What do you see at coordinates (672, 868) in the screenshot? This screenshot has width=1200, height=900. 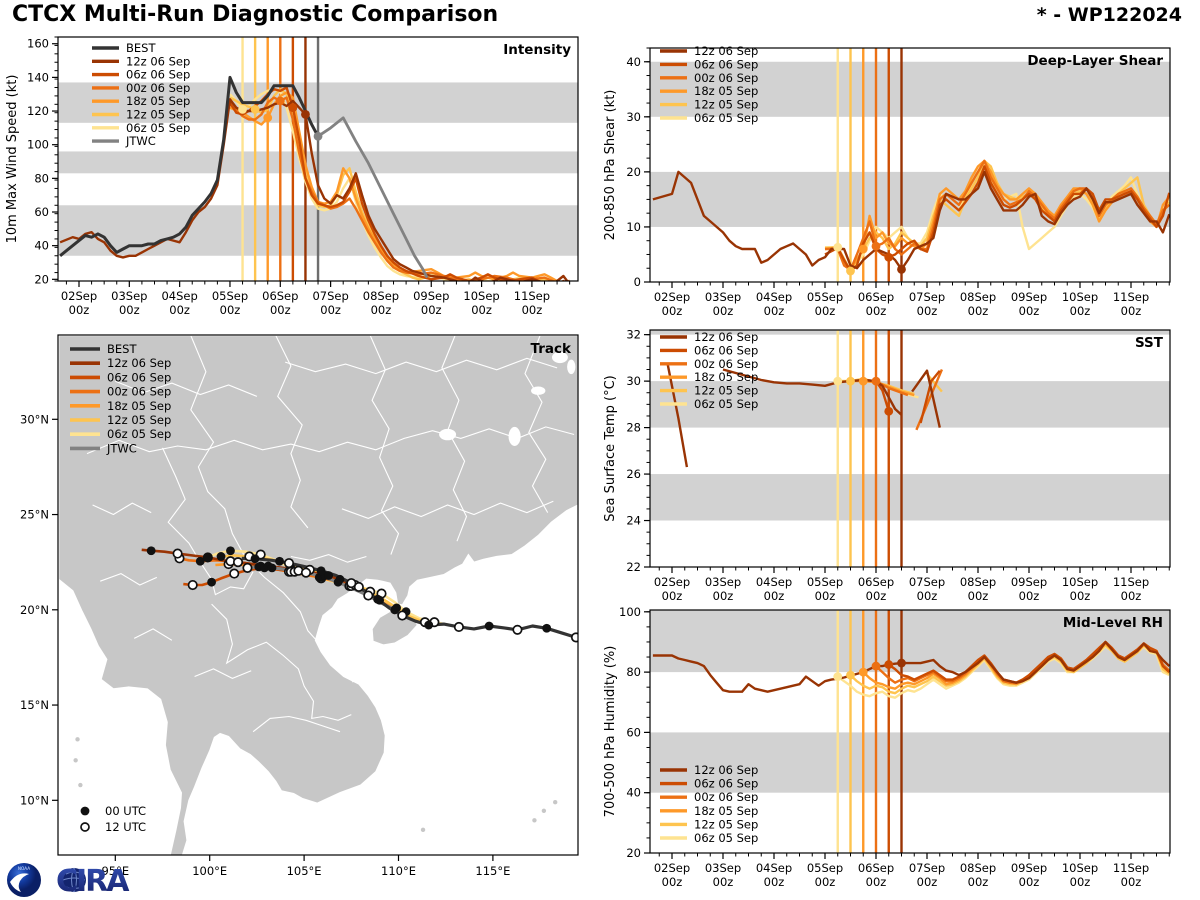 I see `x-tick-label: 02Sep` at bounding box center [672, 868].